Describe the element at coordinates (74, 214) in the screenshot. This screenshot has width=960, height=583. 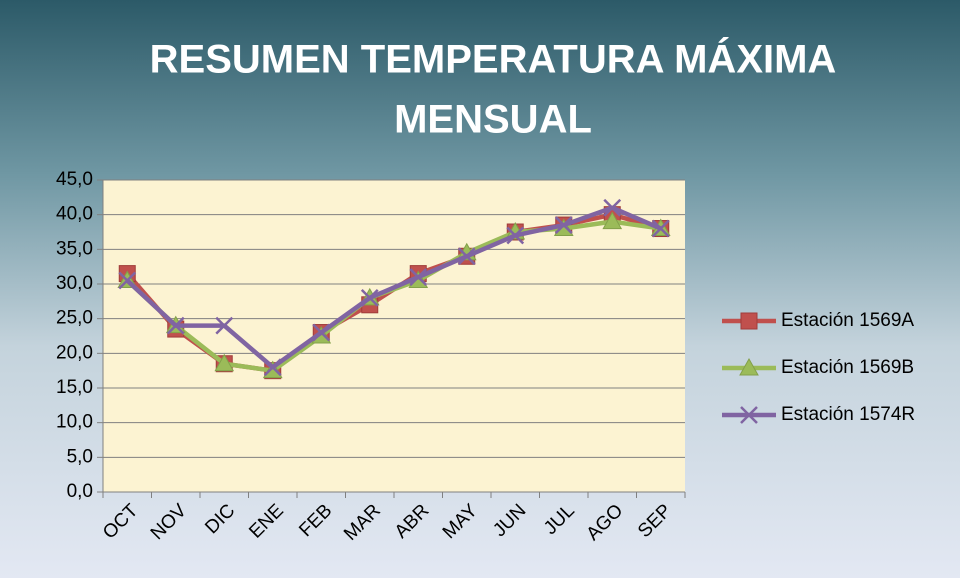
I see `y-tick-label: 40,0` at that location.